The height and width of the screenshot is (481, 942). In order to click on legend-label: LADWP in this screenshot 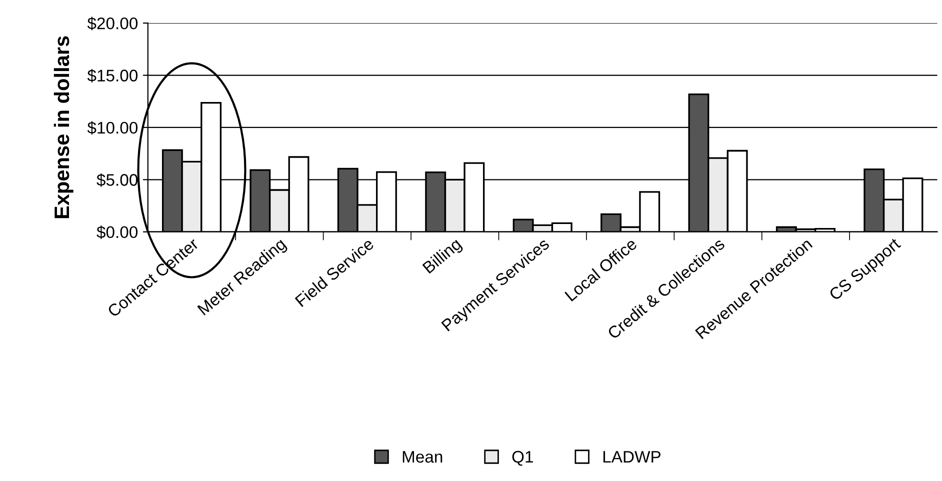, I will do `click(631, 457)`.